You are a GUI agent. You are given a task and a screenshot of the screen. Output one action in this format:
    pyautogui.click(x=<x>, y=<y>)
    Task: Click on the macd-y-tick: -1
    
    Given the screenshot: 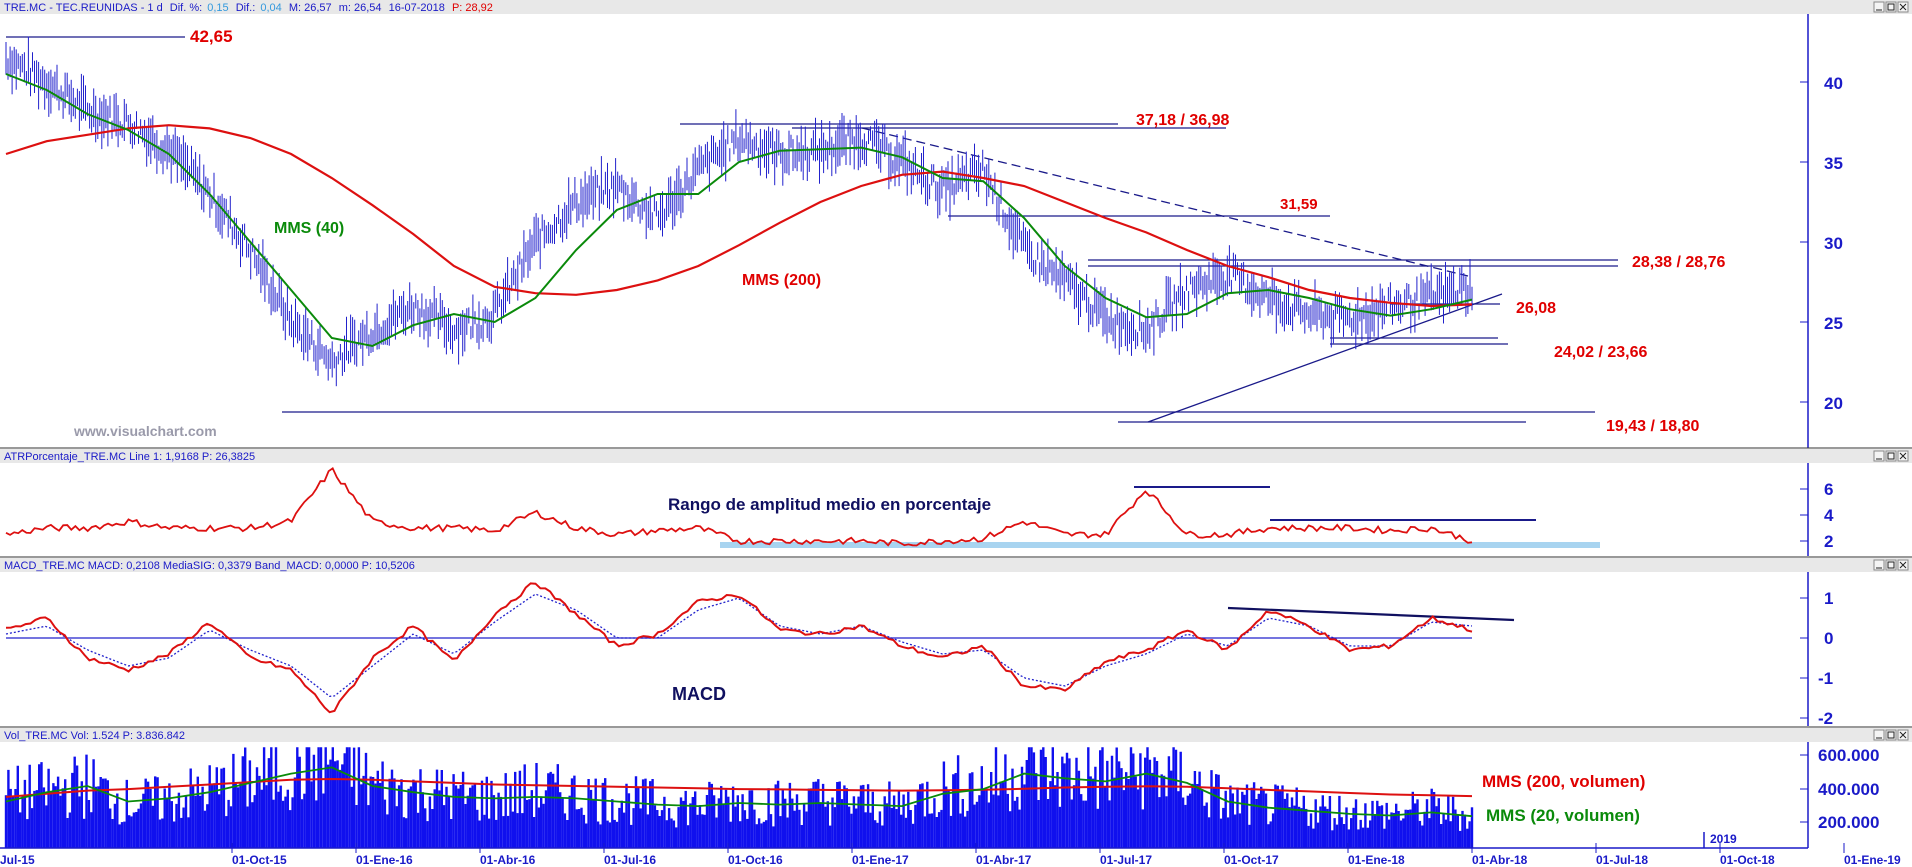 What is the action you would take?
    pyautogui.click(x=1825, y=678)
    